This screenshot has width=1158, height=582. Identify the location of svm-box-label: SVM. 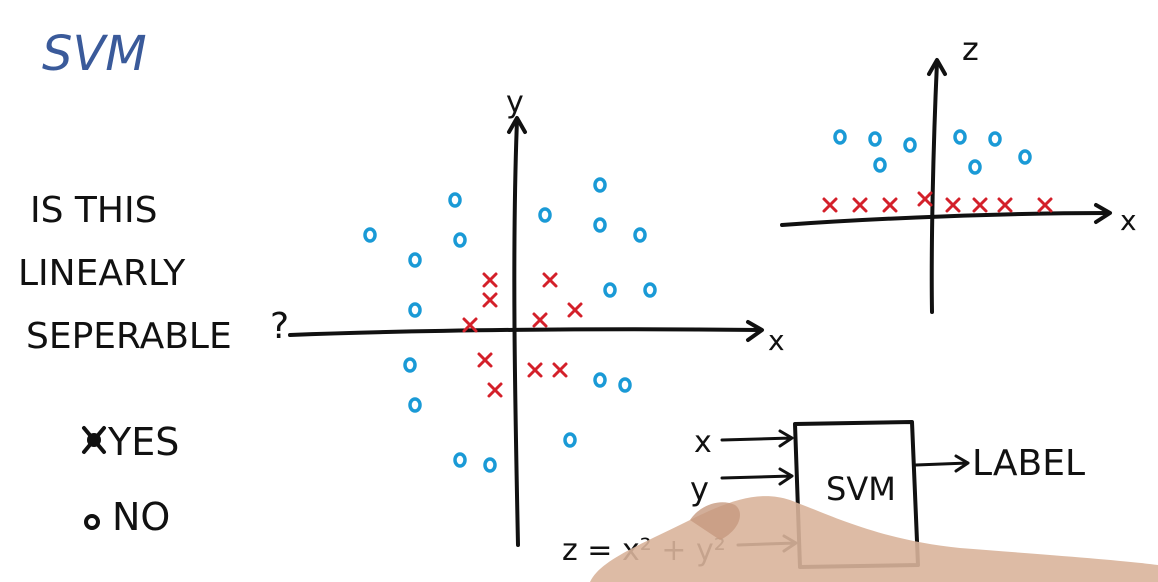
(861, 489).